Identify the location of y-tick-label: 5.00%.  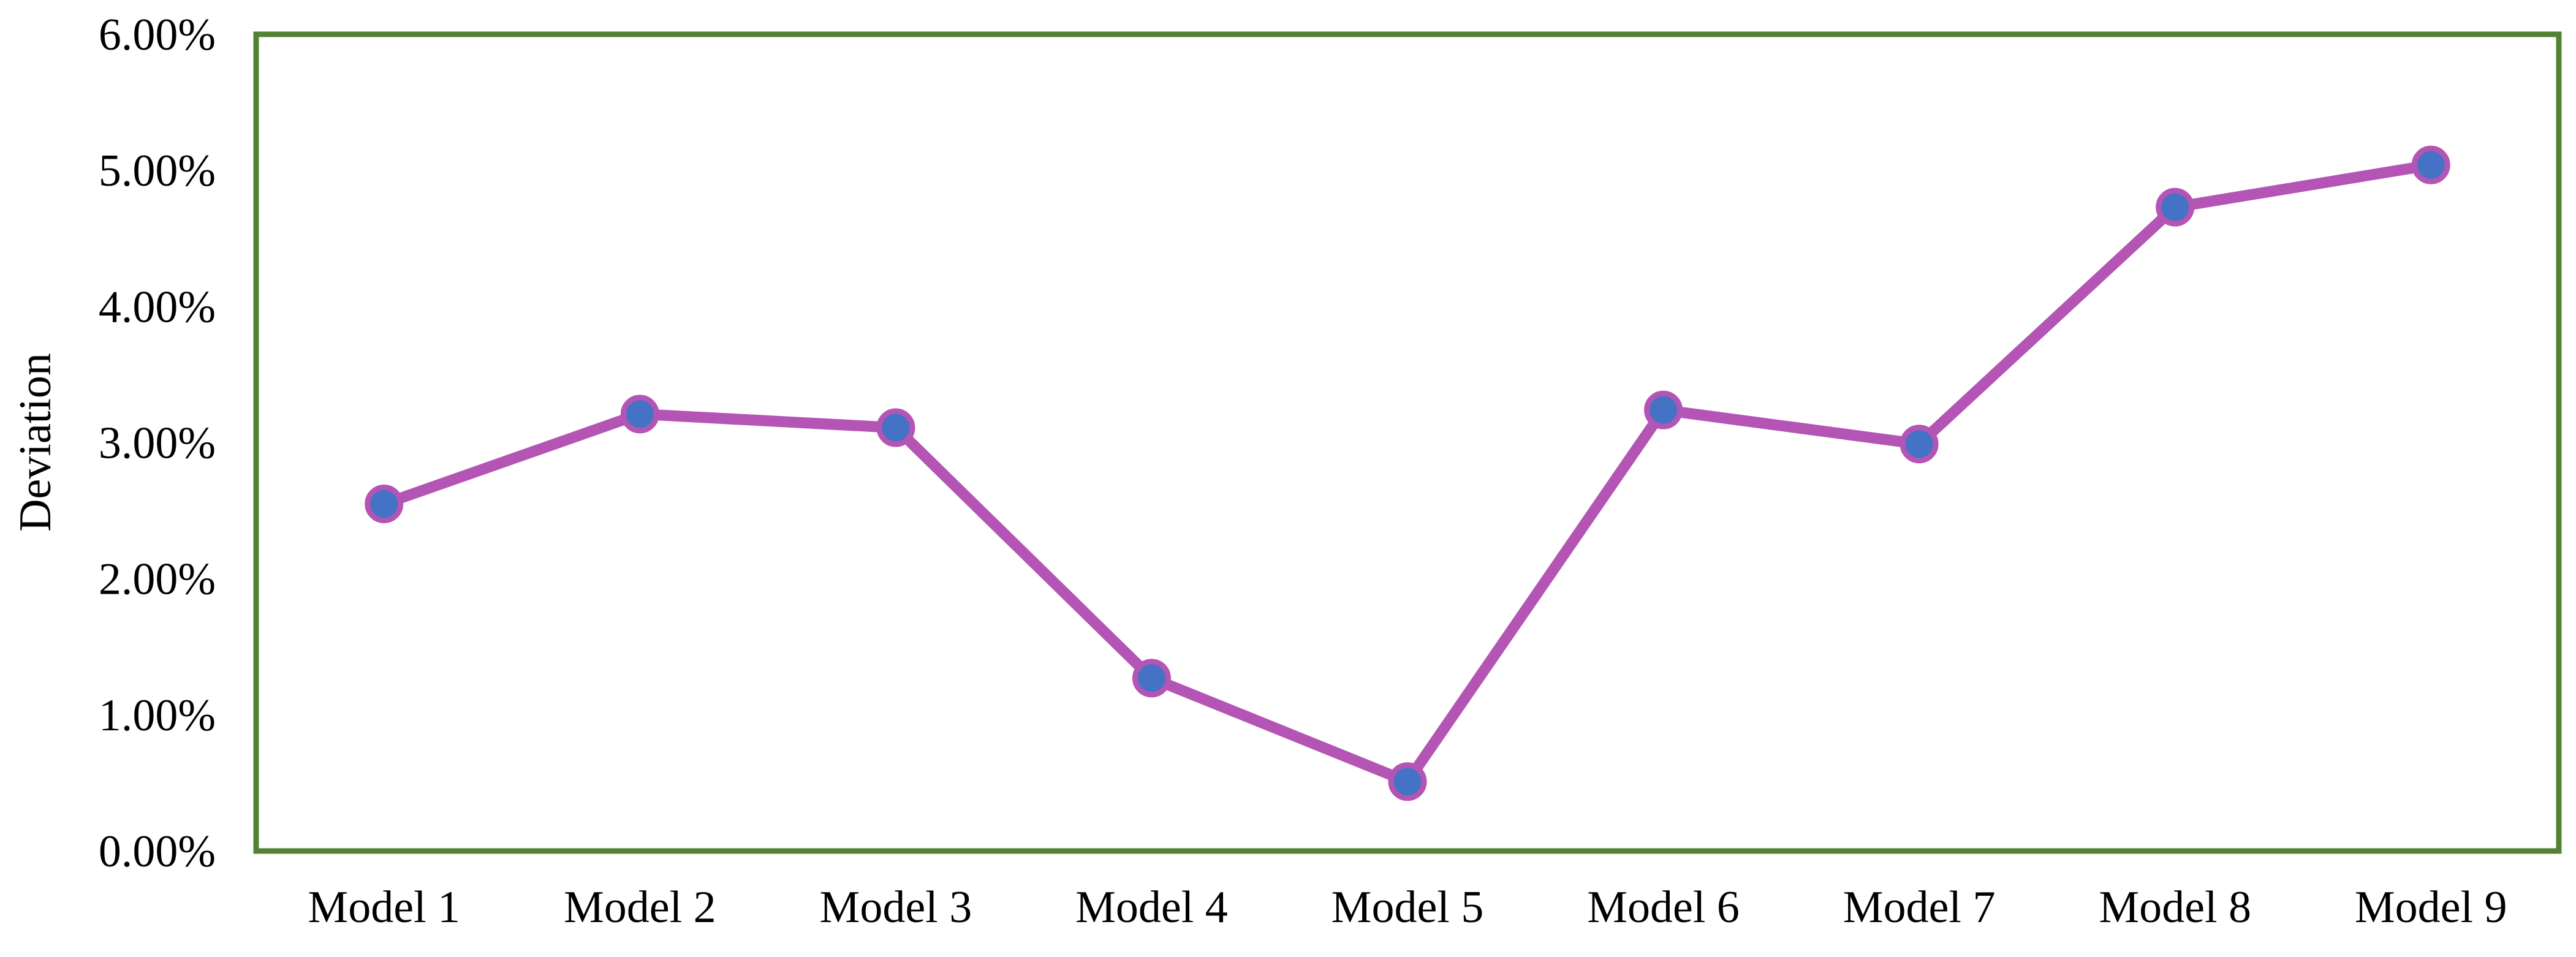
(157, 171).